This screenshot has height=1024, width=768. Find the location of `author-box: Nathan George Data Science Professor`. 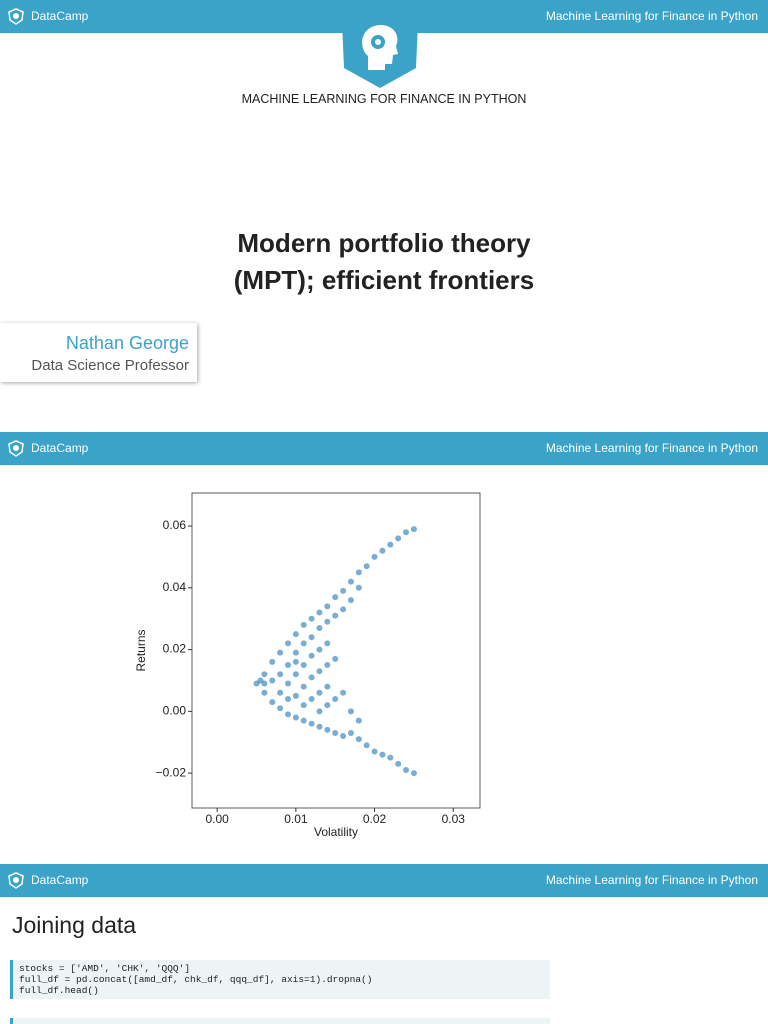

author-box: Nathan George Data Science Professor is located at coordinates (98, 352).